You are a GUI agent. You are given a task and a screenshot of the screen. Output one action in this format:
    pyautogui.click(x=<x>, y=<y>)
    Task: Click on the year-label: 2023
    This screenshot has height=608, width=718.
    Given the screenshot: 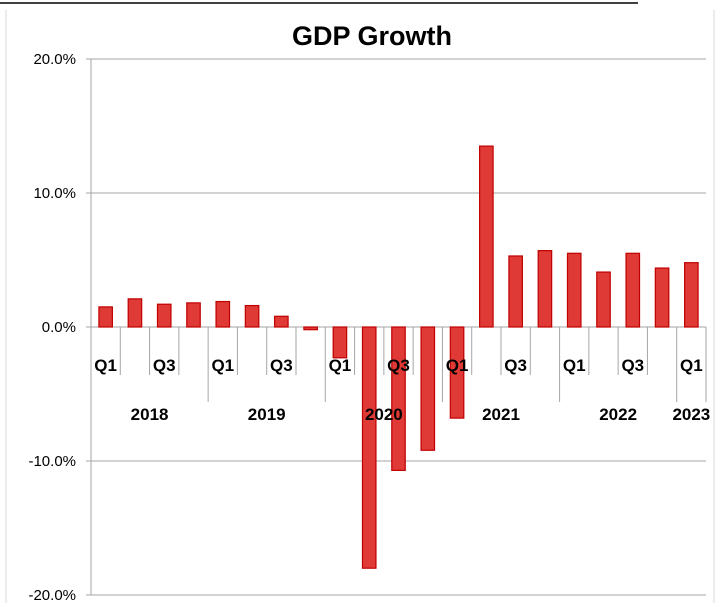 What is the action you would take?
    pyautogui.click(x=691, y=414)
    